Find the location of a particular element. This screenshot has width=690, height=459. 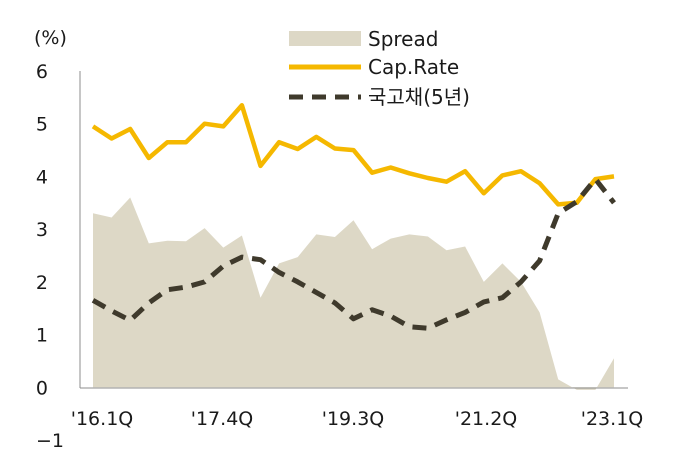

x-tick-label: '16.1Q is located at coordinates (102, 419).